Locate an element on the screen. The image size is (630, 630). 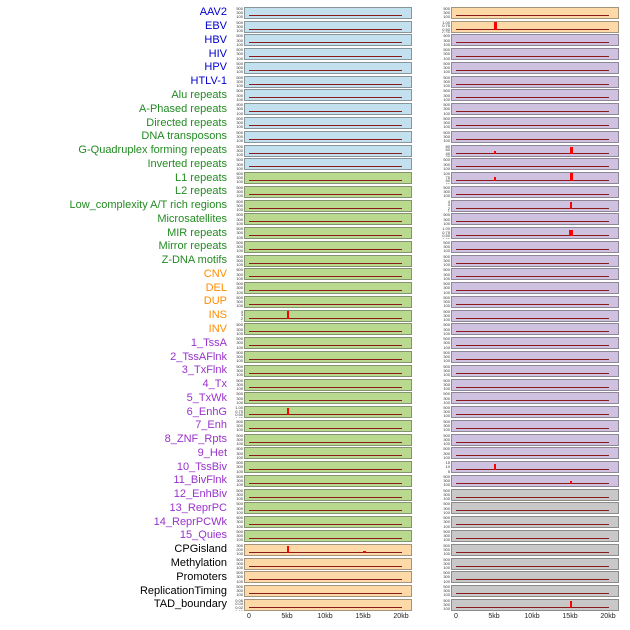
track-row: 5_TxWk 500 300 100 500 300 100 is located at coordinates (315, 398).